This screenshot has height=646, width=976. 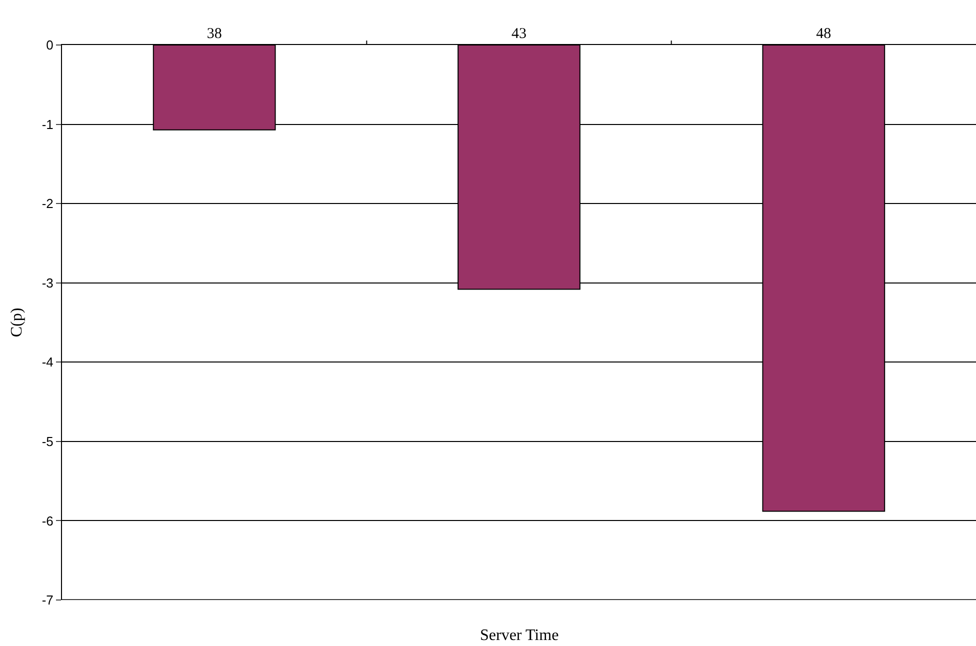 What do you see at coordinates (48, 362) in the screenshot?
I see `y-tick-label: -4` at bounding box center [48, 362].